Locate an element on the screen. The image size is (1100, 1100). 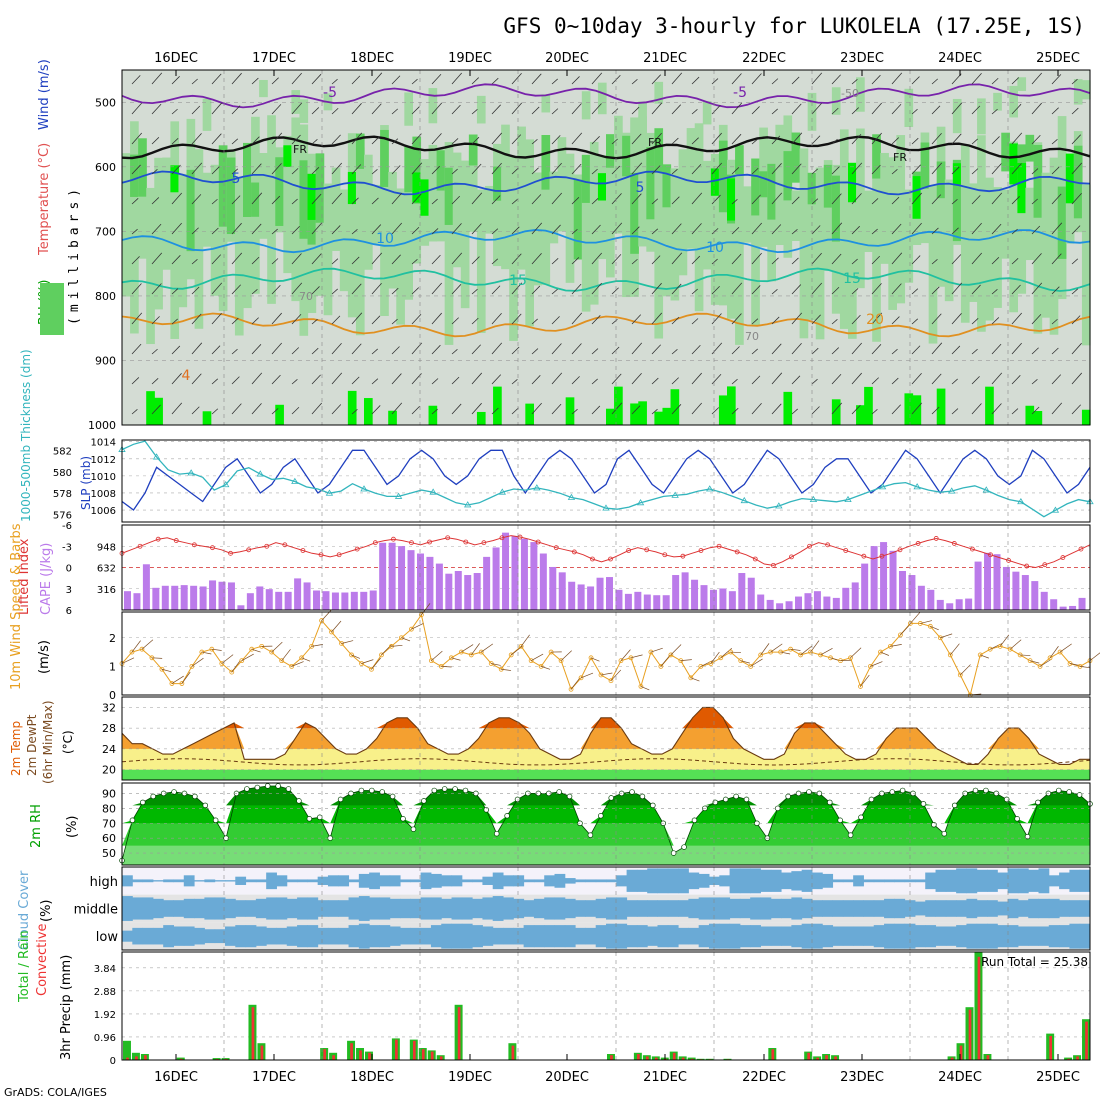
wind-tick-label: 0 is located at coordinates (112, 695).